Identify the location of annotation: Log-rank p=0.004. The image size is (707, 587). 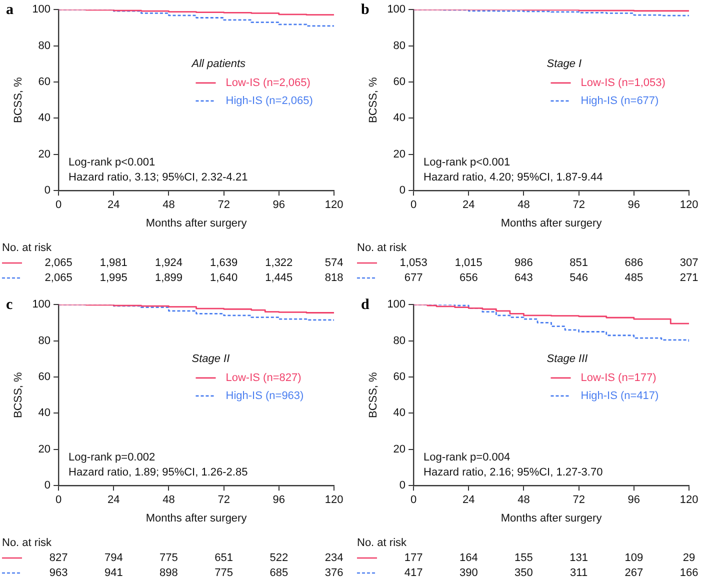
(467, 458).